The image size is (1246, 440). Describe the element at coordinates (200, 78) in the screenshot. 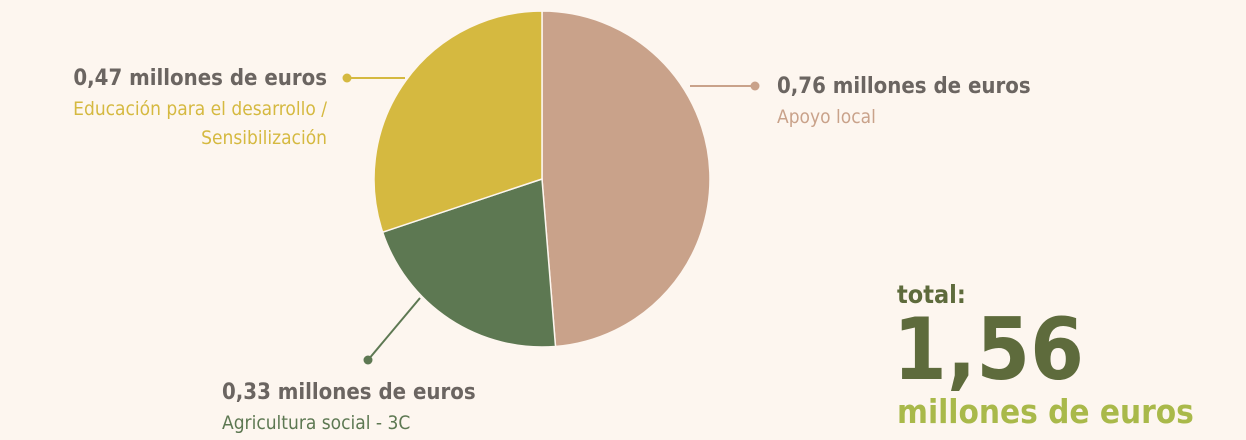

I see `value-label: 0,47 millones de euros` at that location.